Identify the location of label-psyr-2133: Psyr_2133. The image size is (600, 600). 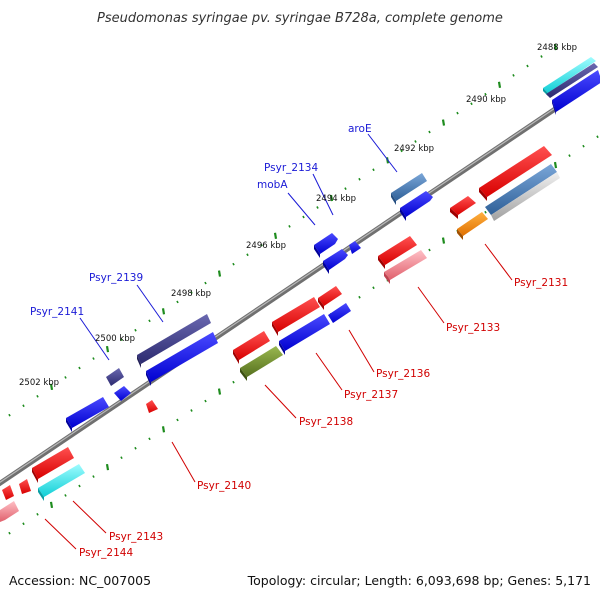
(473, 328).